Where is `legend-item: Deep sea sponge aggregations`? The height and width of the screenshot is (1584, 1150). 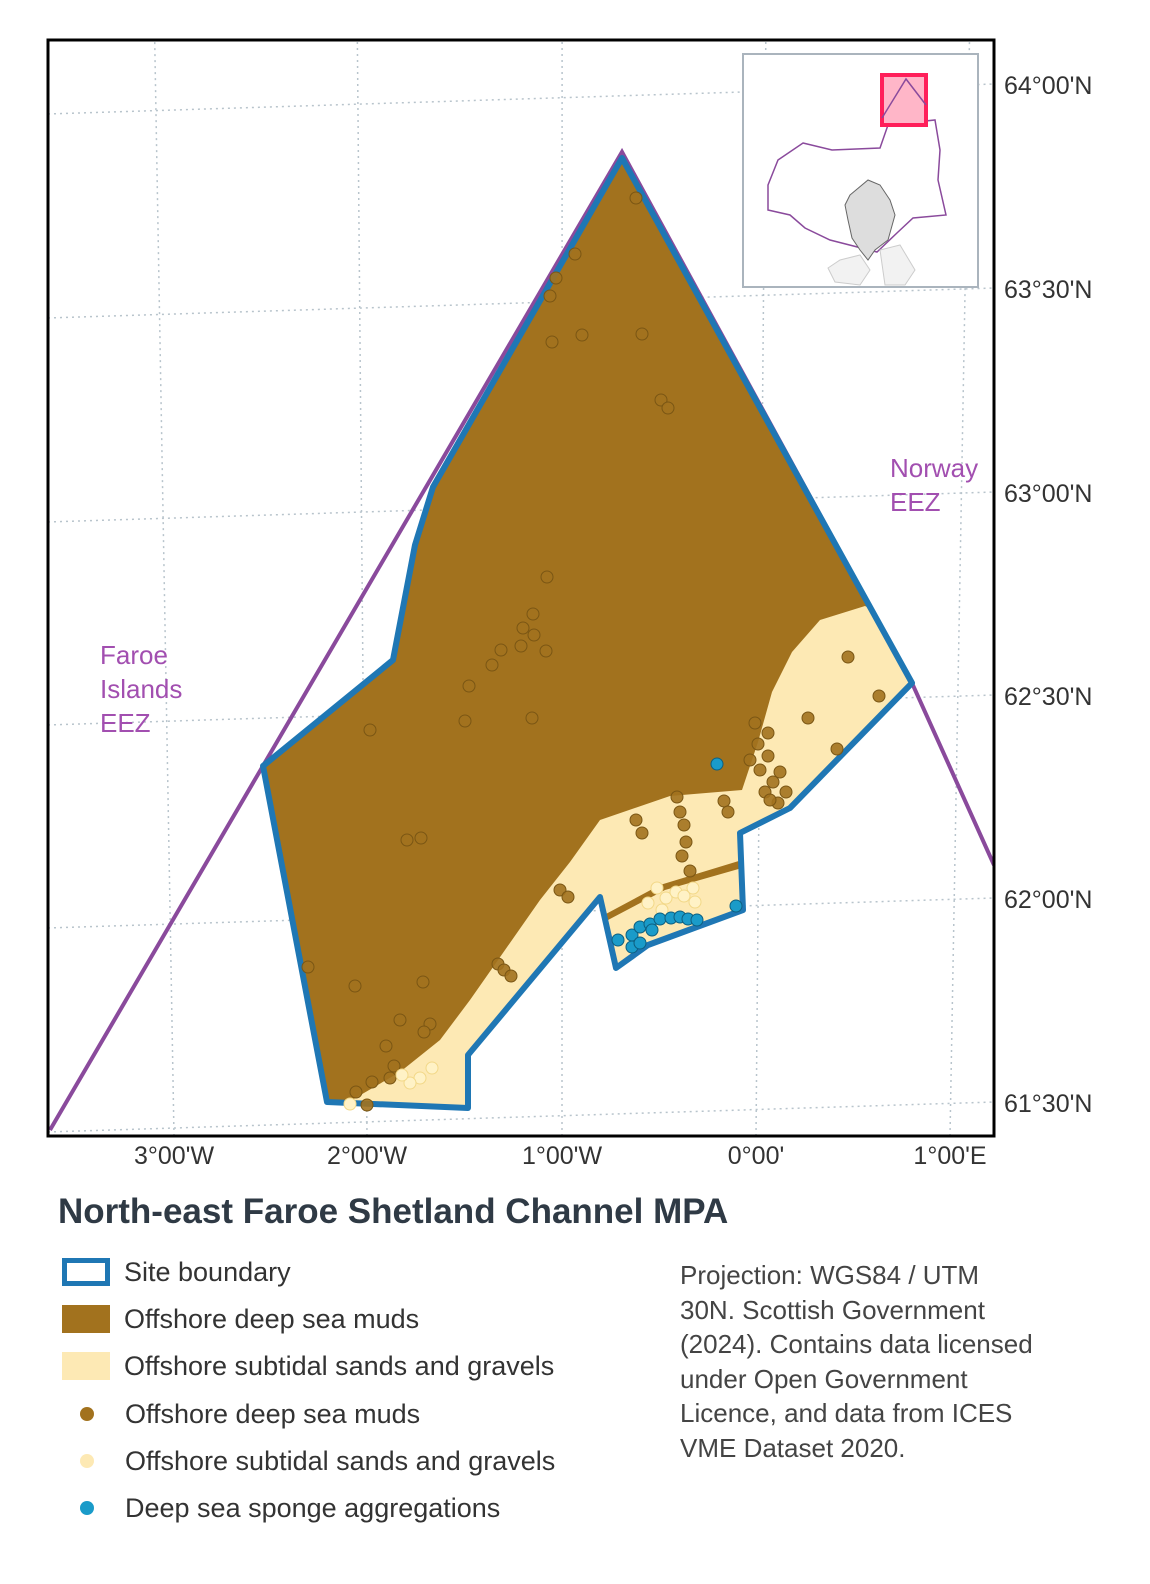
legend-item: Deep sea sponge aggregations is located at coordinates (281, 1508).